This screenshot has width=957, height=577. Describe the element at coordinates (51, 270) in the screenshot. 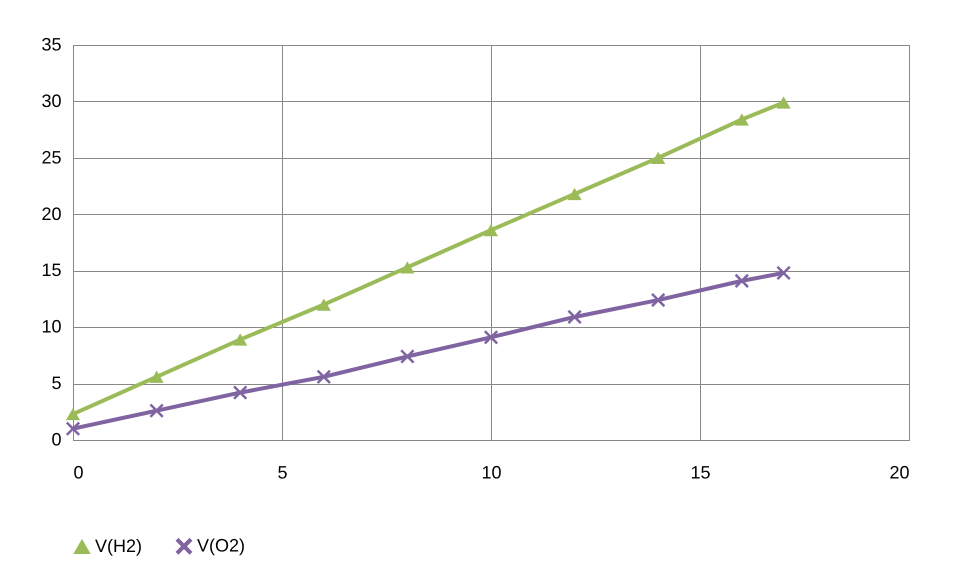

I see `y-tick-label: 15` at that location.